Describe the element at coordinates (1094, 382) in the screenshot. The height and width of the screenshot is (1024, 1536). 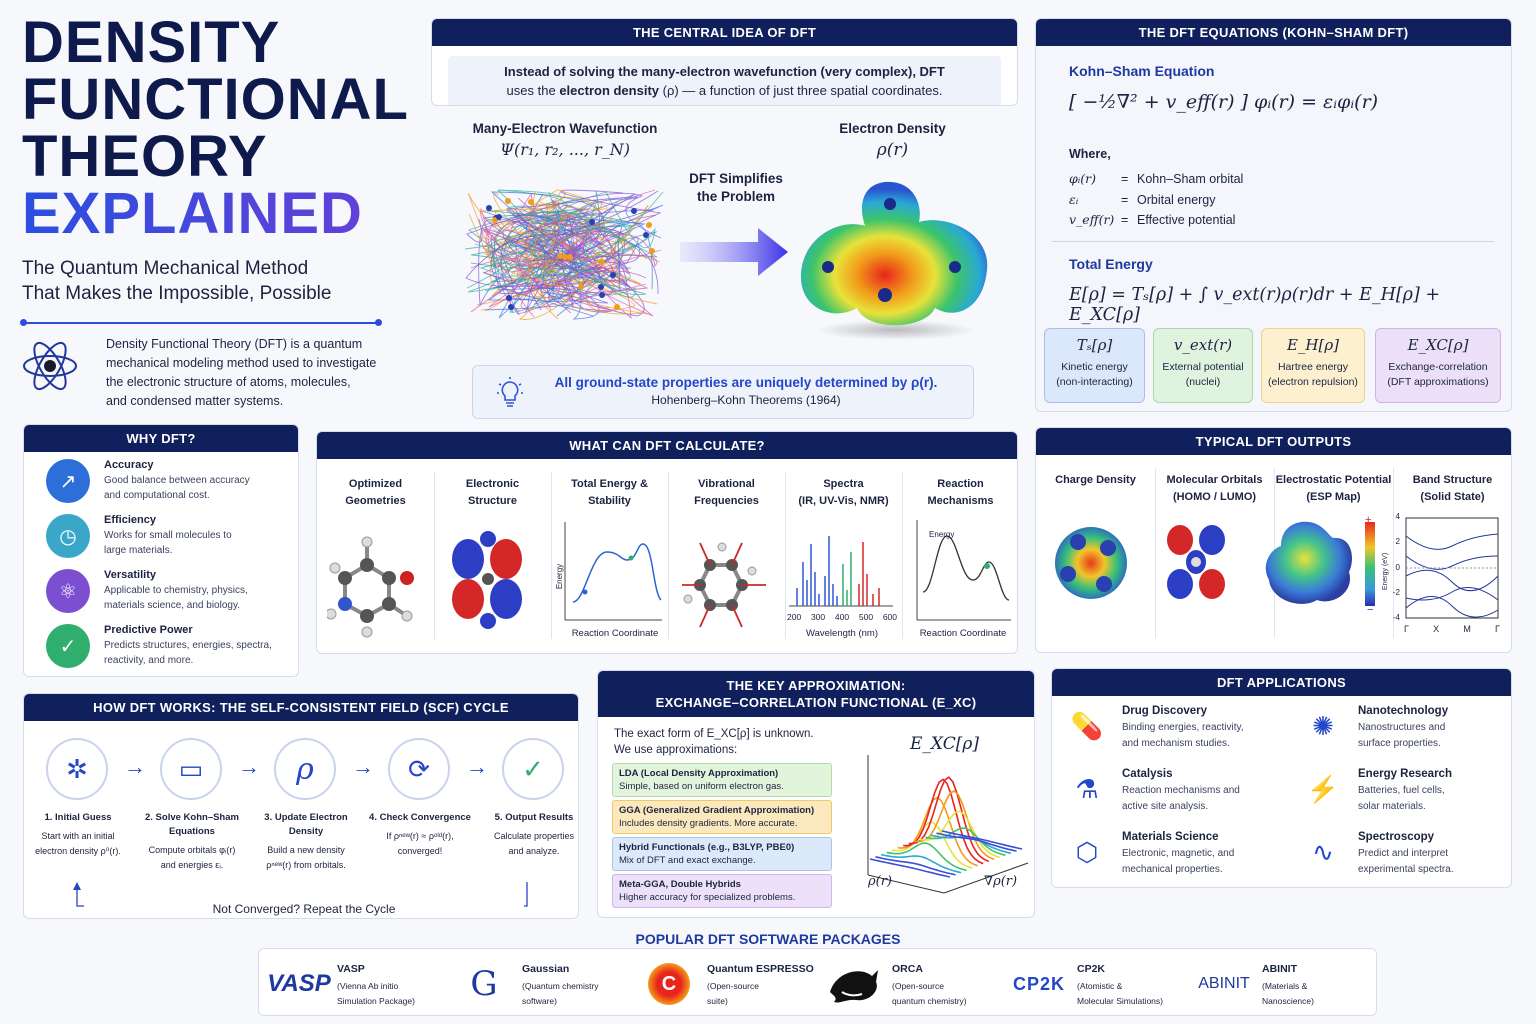
I see `term-note: (non-interacting)` at that location.